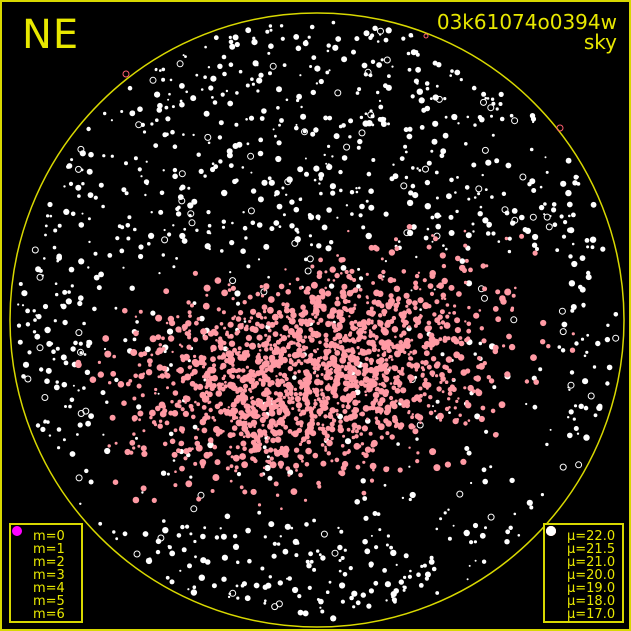 The height and width of the screenshot is (631, 631). I want to click on magnitude-label: m=0, so click(49, 536).